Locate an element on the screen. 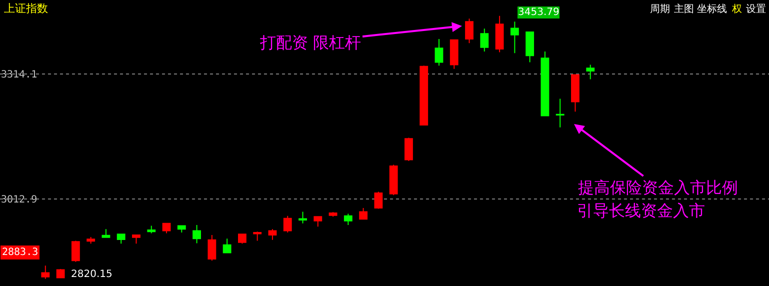 Image resolution: width=769 pixels, height=286 pixels. annotation: 打配资 限杠杆 is located at coordinates (310, 42).